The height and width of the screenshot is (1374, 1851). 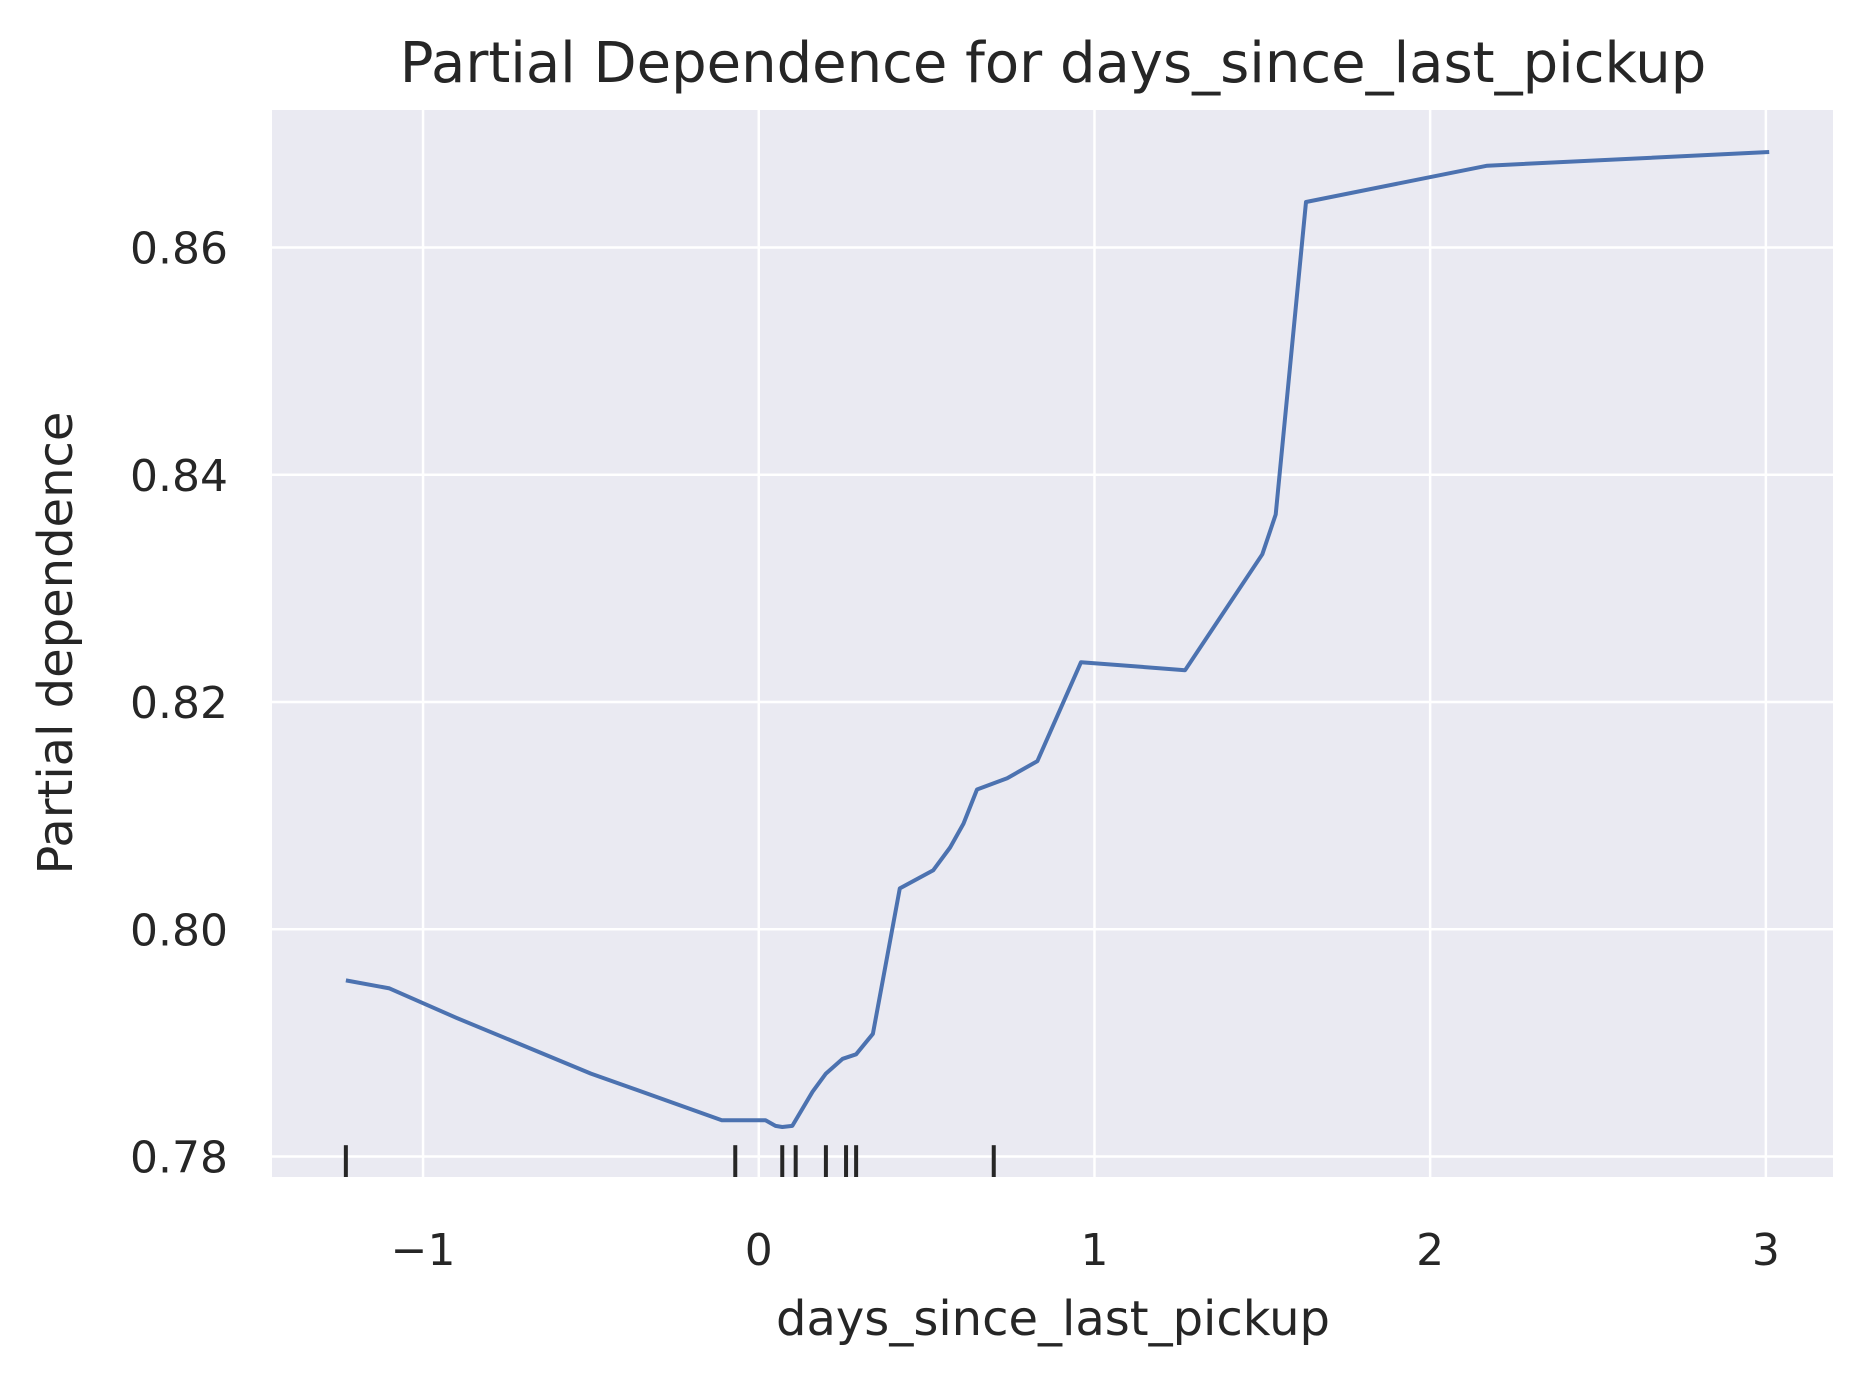 I want to click on y-tick-labels: 0.78 0.80 0.82 0.84 0.86, so click(x=179, y=703).